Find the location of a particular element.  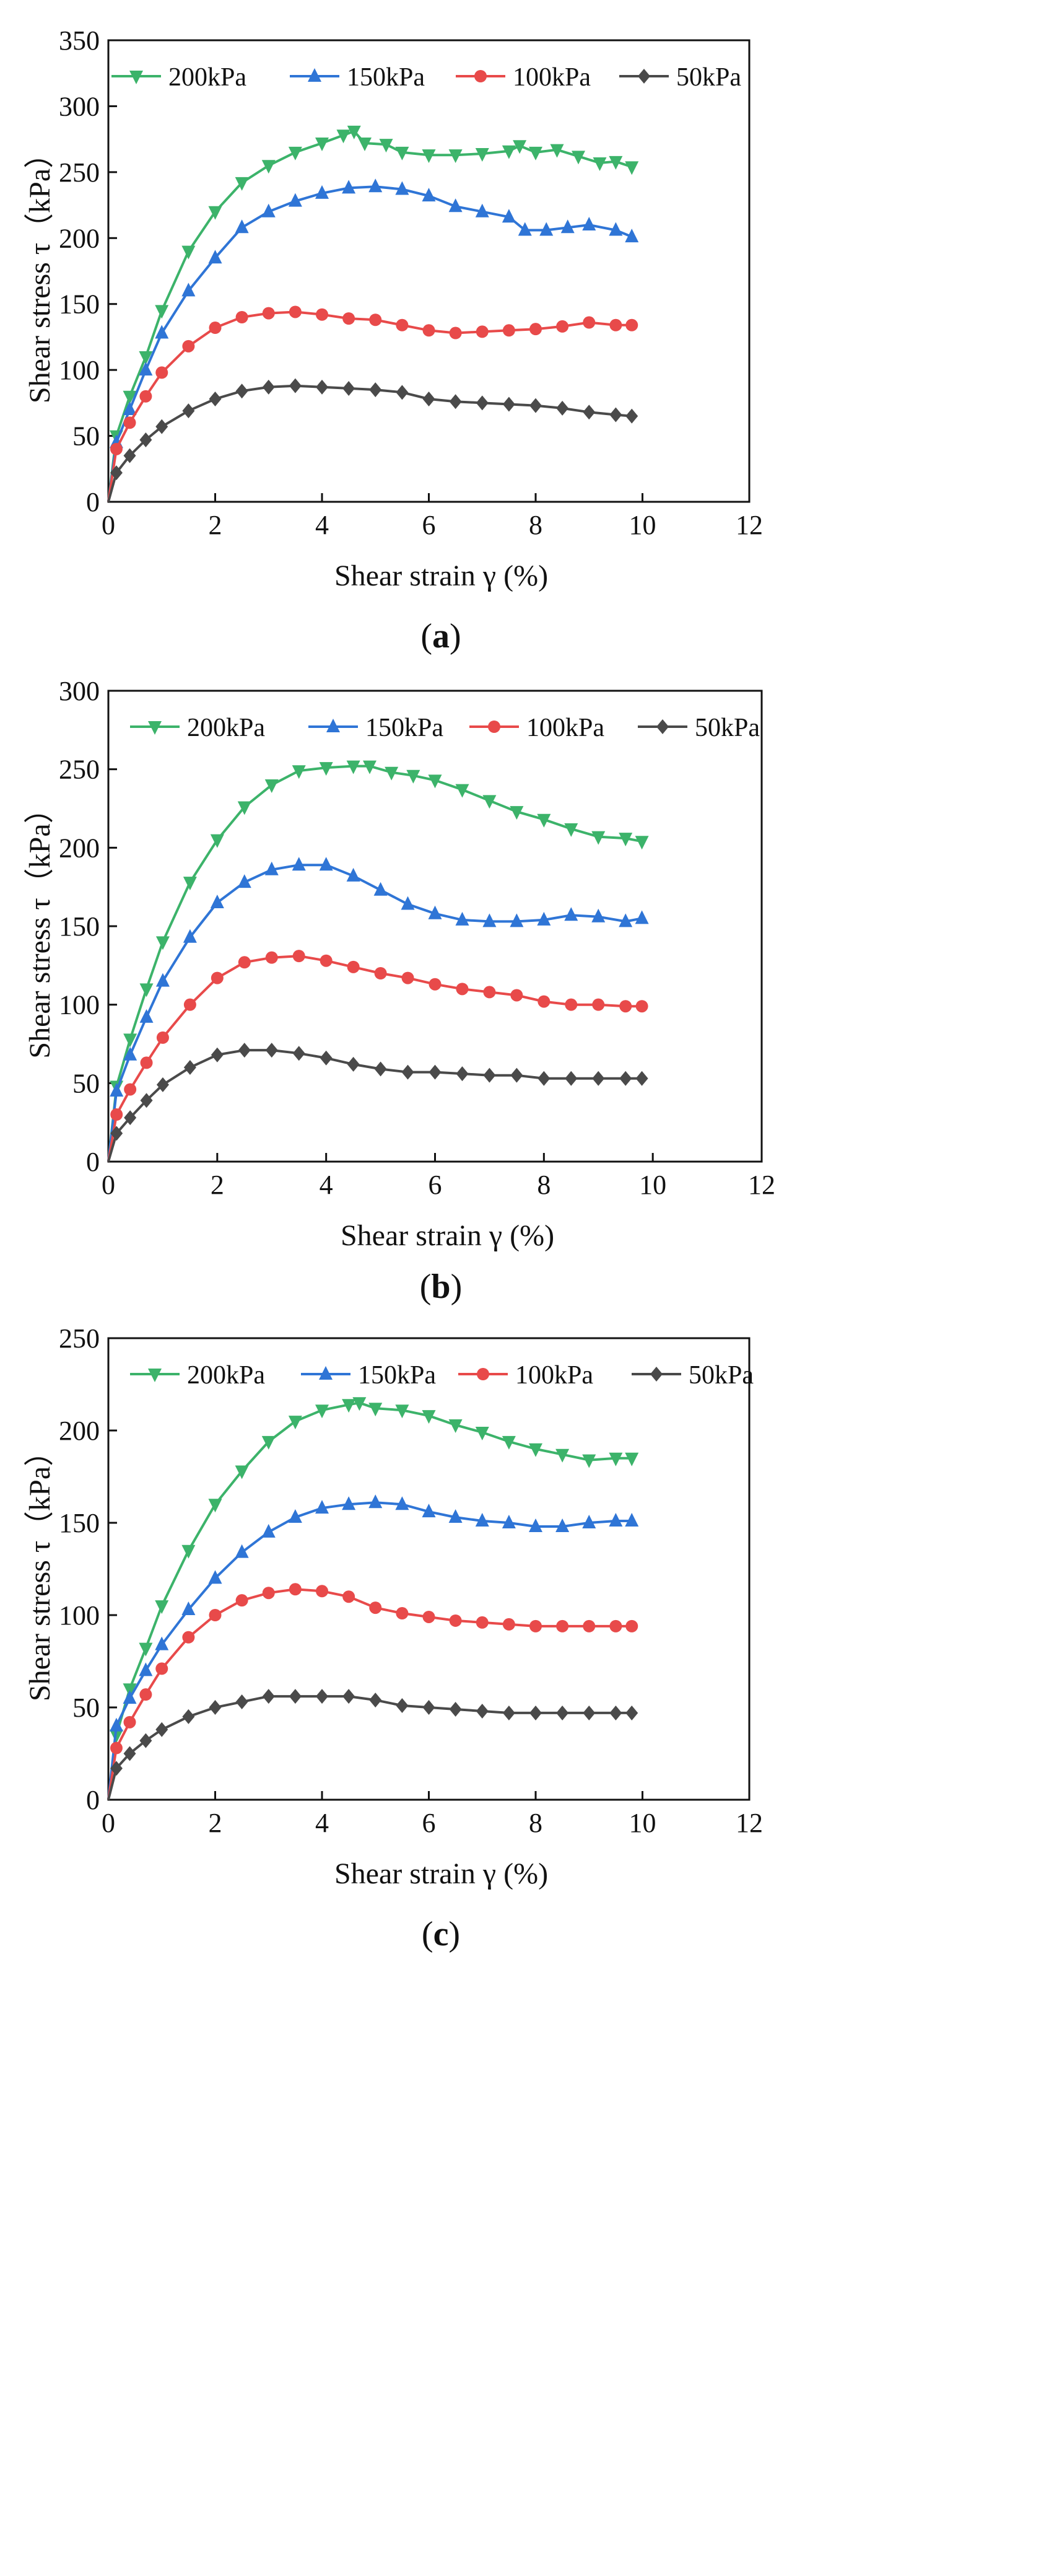

series-150kPa is located at coordinates (373, 1647).